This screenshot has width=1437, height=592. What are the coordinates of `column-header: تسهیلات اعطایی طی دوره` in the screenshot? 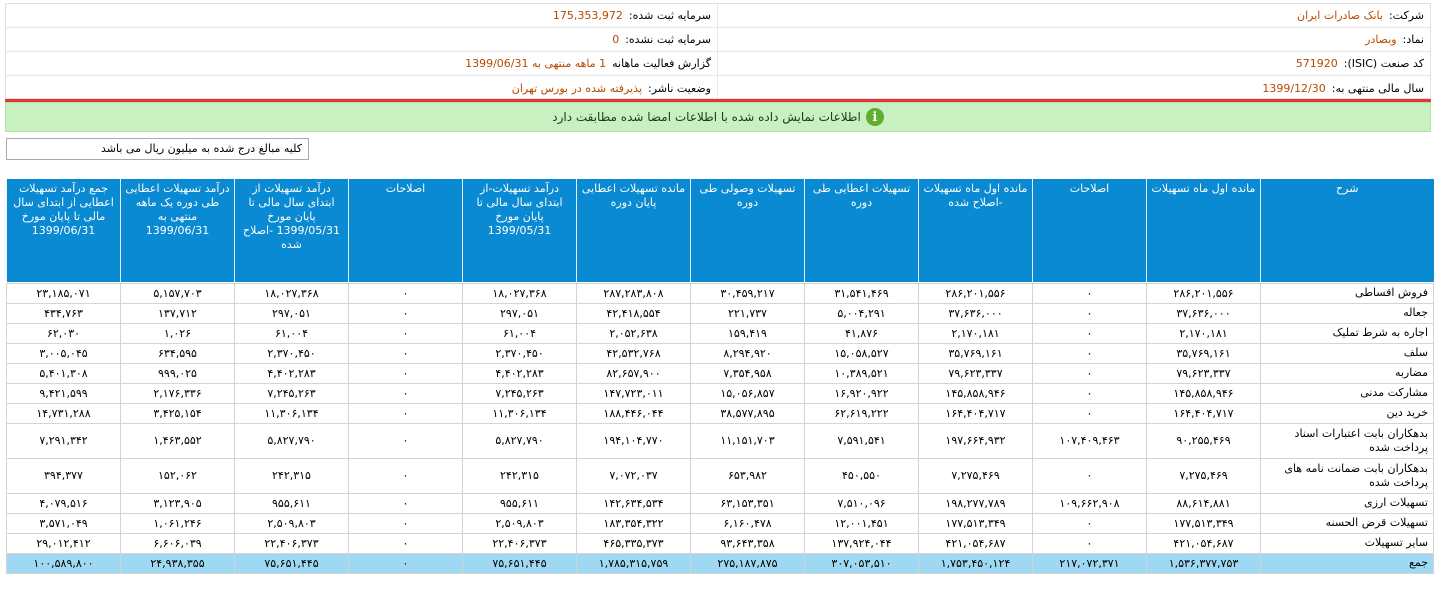 It's located at (861, 230).